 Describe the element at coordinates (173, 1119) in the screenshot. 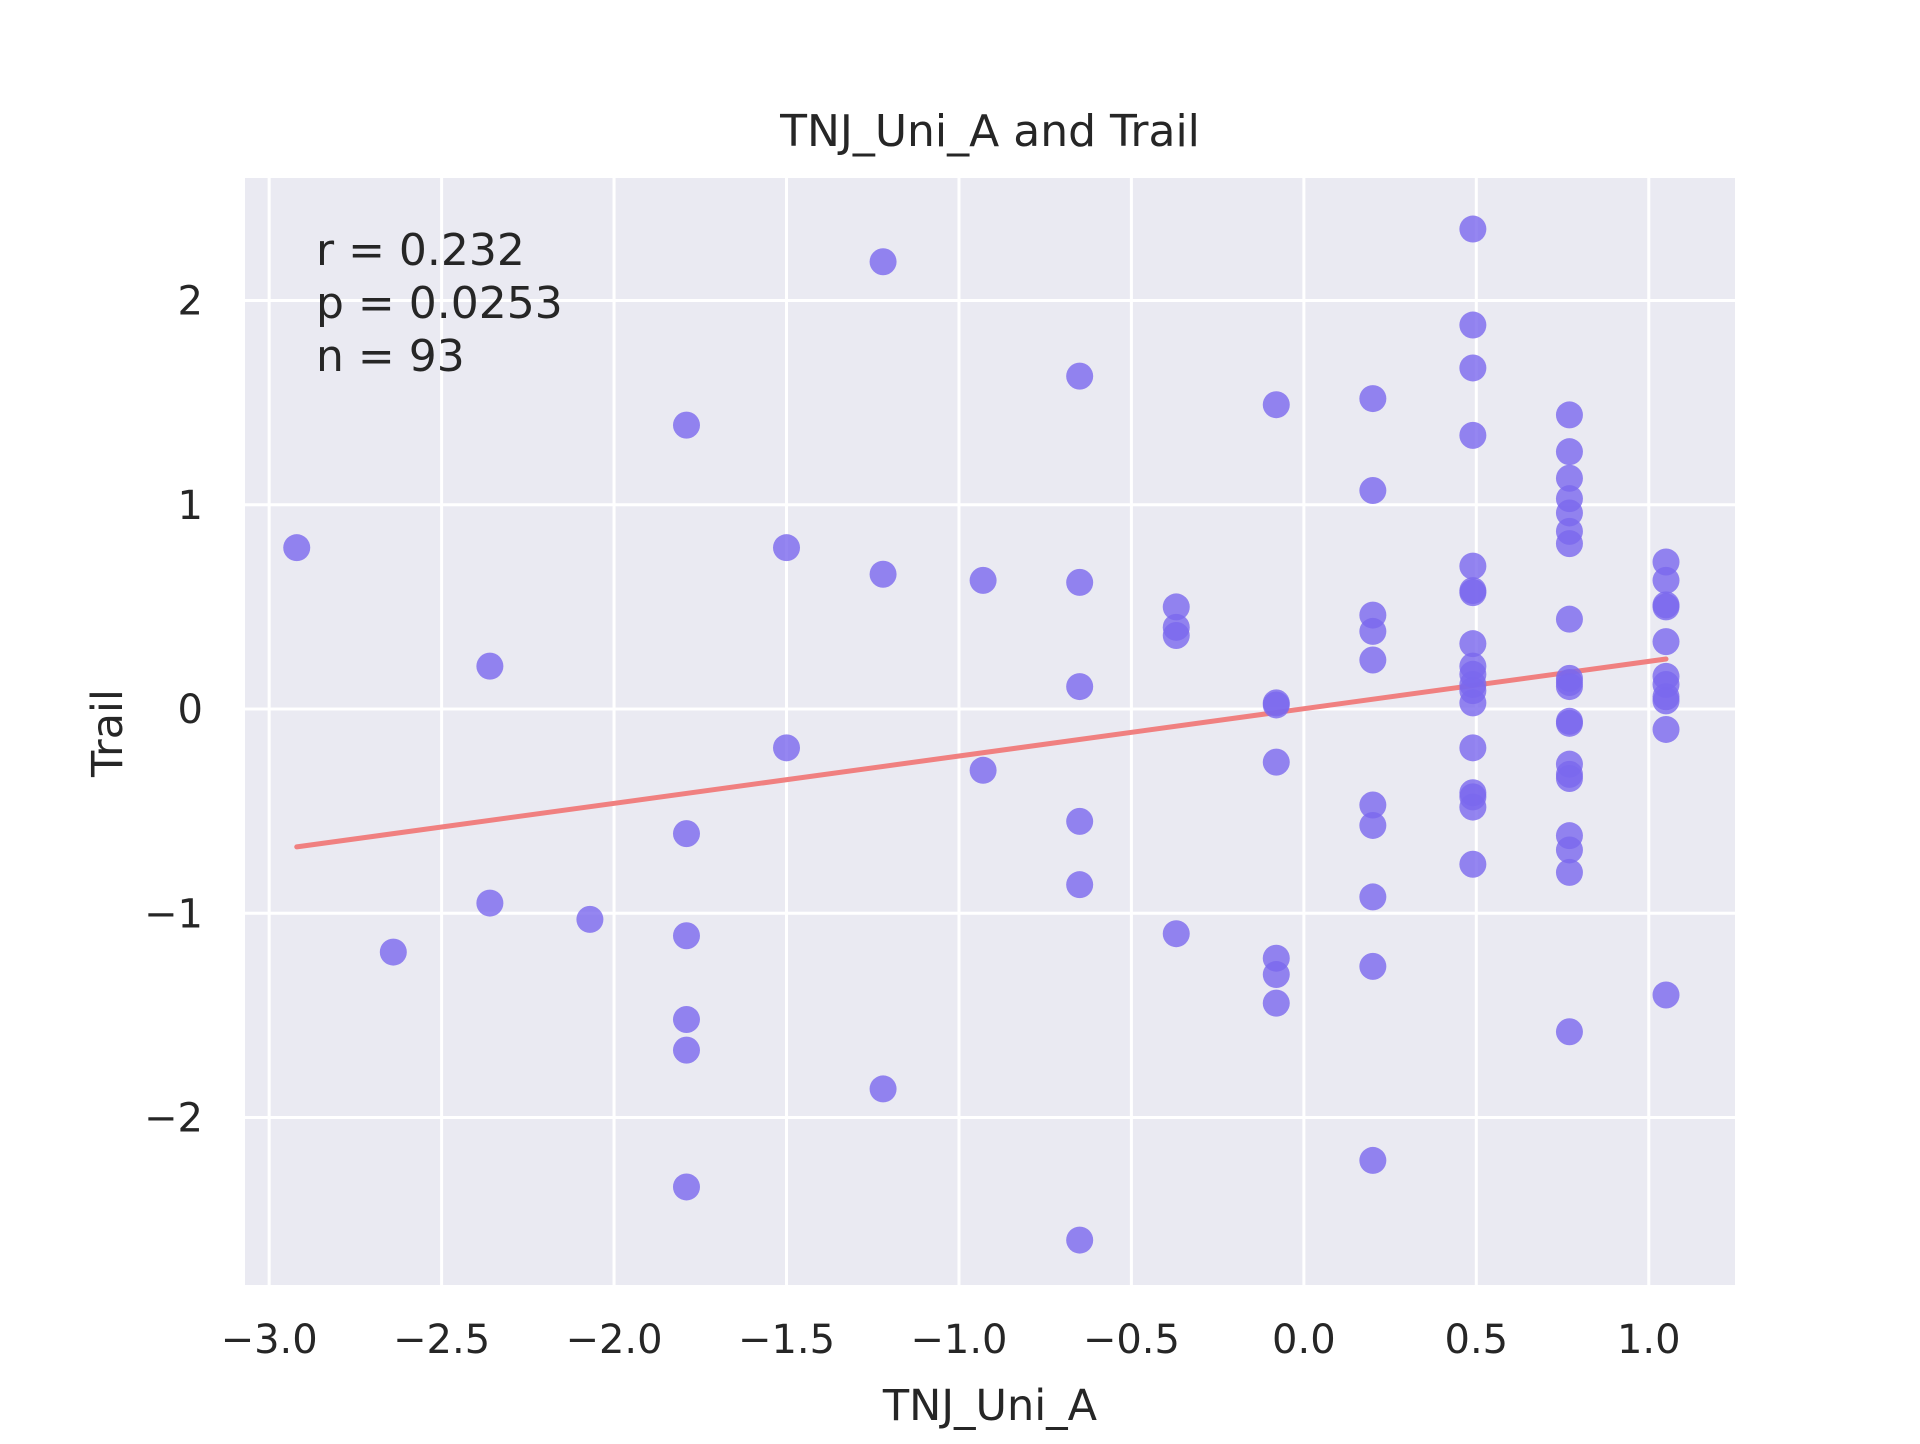

I see `y-tick-label: −2` at that location.